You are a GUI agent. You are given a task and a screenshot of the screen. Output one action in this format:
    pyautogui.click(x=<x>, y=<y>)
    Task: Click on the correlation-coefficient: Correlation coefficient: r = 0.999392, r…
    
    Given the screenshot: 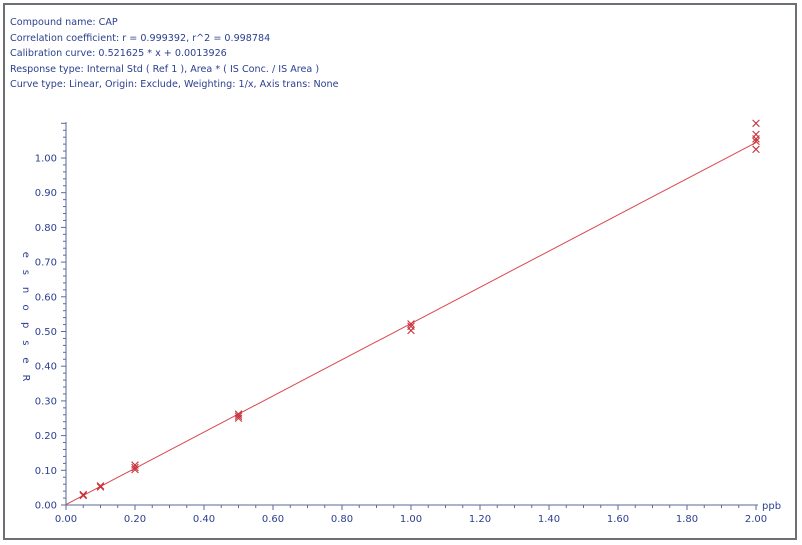 What is the action you would take?
    pyautogui.click(x=140, y=38)
    